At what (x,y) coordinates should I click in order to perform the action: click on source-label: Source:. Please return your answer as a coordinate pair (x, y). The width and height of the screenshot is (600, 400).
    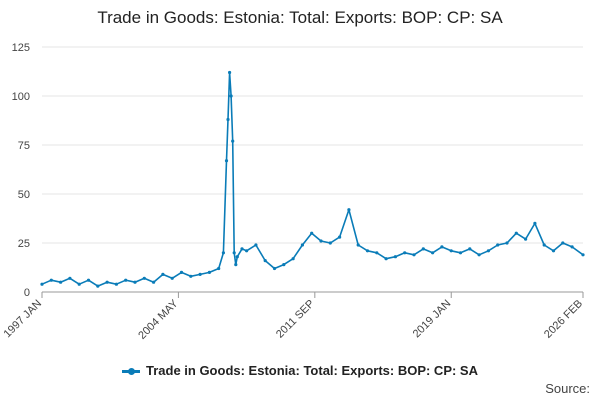
    Looking at the image, I should click on (567, 388).